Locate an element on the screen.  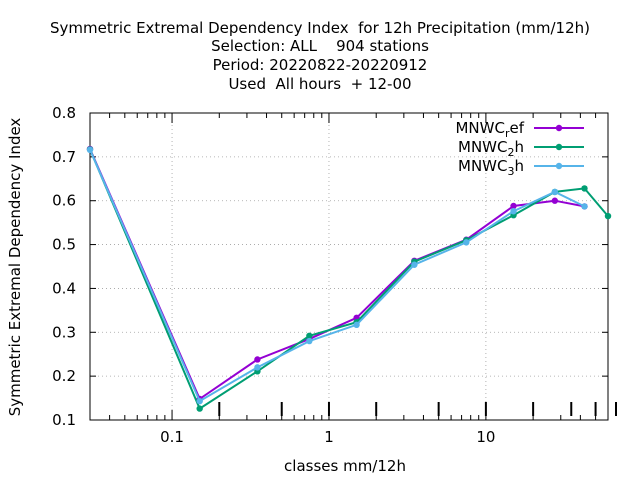
y-tick-label: 0.2 is located at coordinates (64, 376).